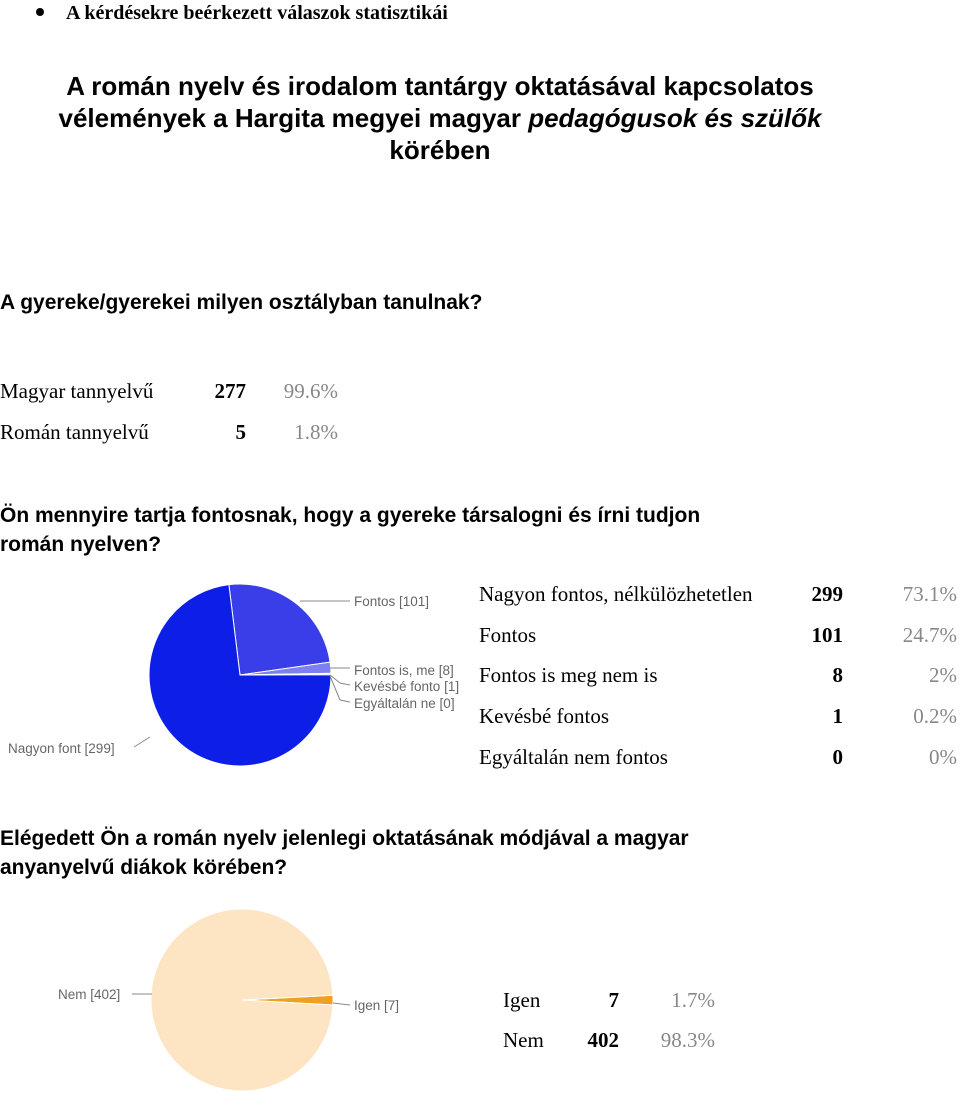 The image size is (960, 1093). Describe the element at coordinates (74, 432) in the screenshot. I see `q1-row-label: Román tannyelvű` at that location.